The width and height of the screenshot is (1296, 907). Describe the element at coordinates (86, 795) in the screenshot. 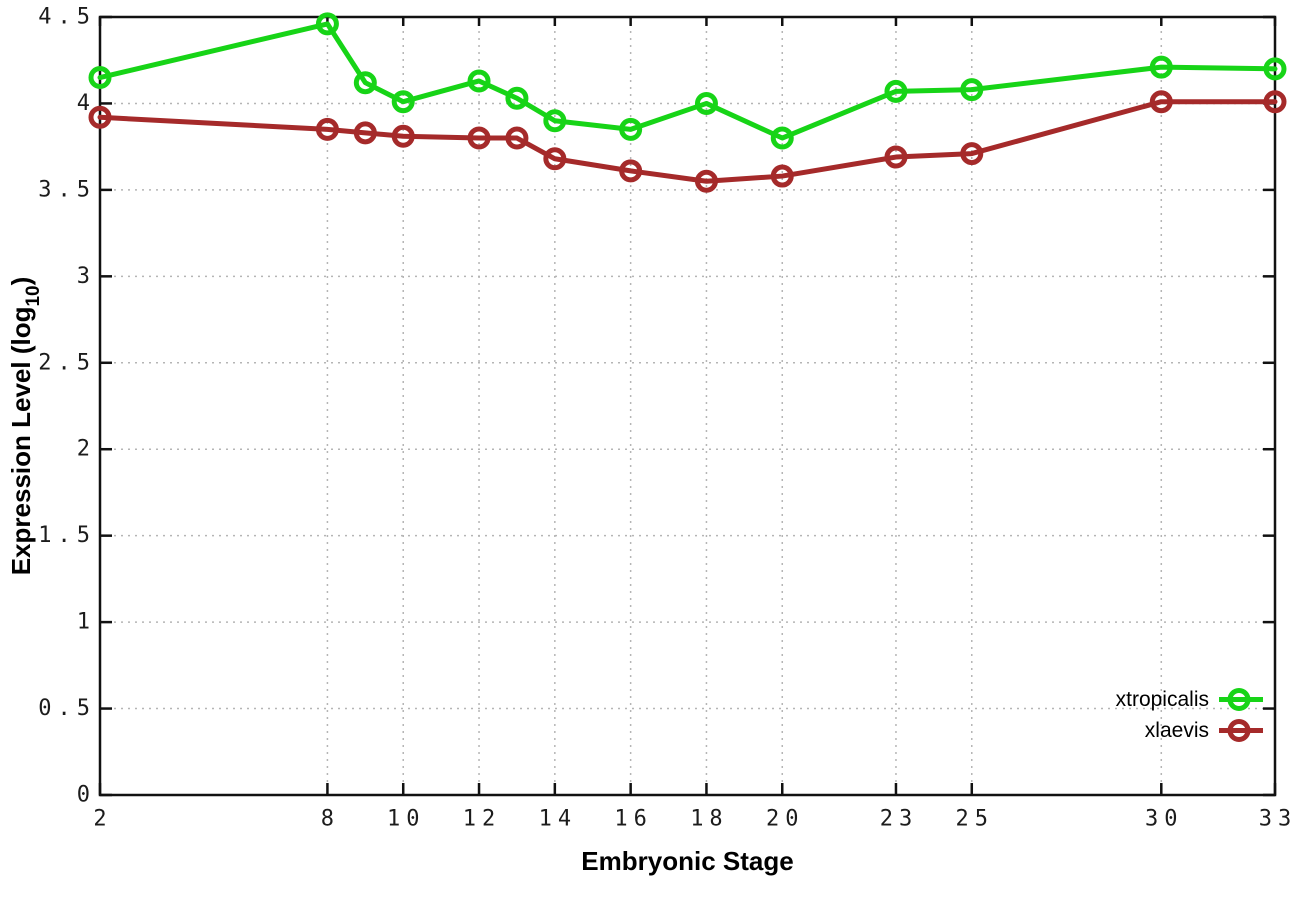

I see `y-tick-label: 0` at that location.